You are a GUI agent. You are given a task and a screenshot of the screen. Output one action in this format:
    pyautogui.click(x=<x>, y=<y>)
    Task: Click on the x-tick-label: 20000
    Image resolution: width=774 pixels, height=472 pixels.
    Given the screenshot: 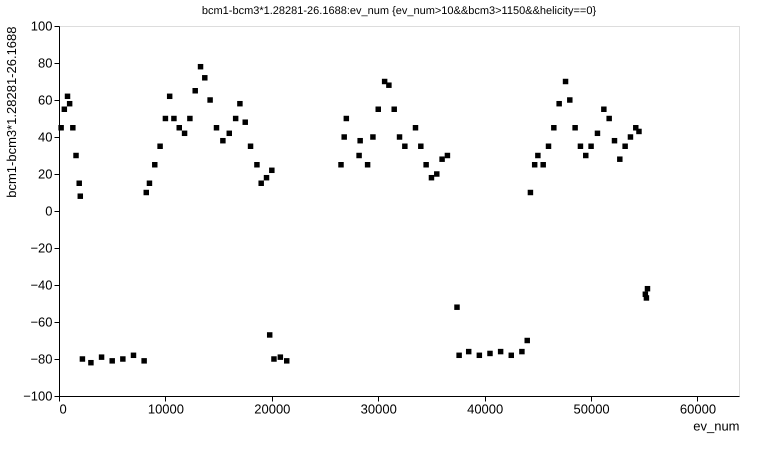 What is the action you would take?
    pyautogui.click(x=272, y=409)
    